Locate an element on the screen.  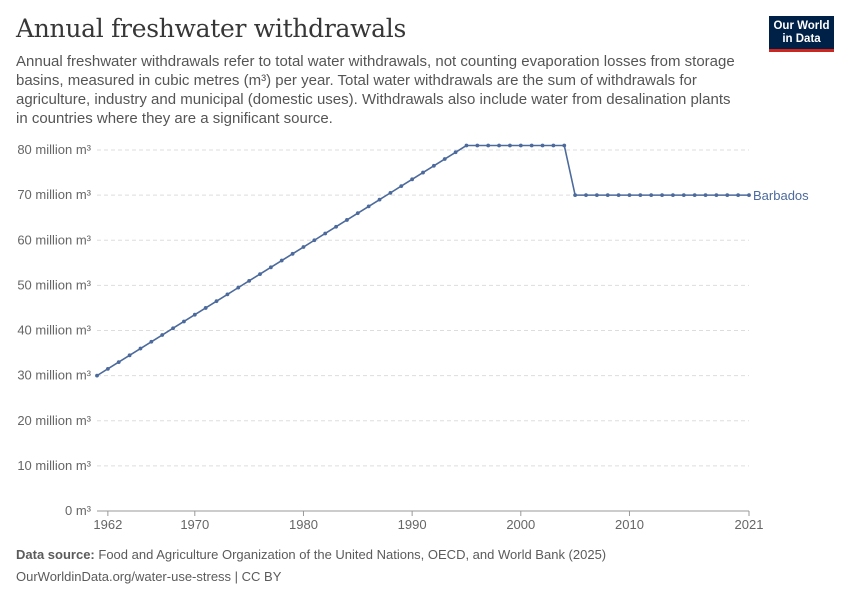
y-tick-label: 0 m³ is located at coordinates (78, 510).